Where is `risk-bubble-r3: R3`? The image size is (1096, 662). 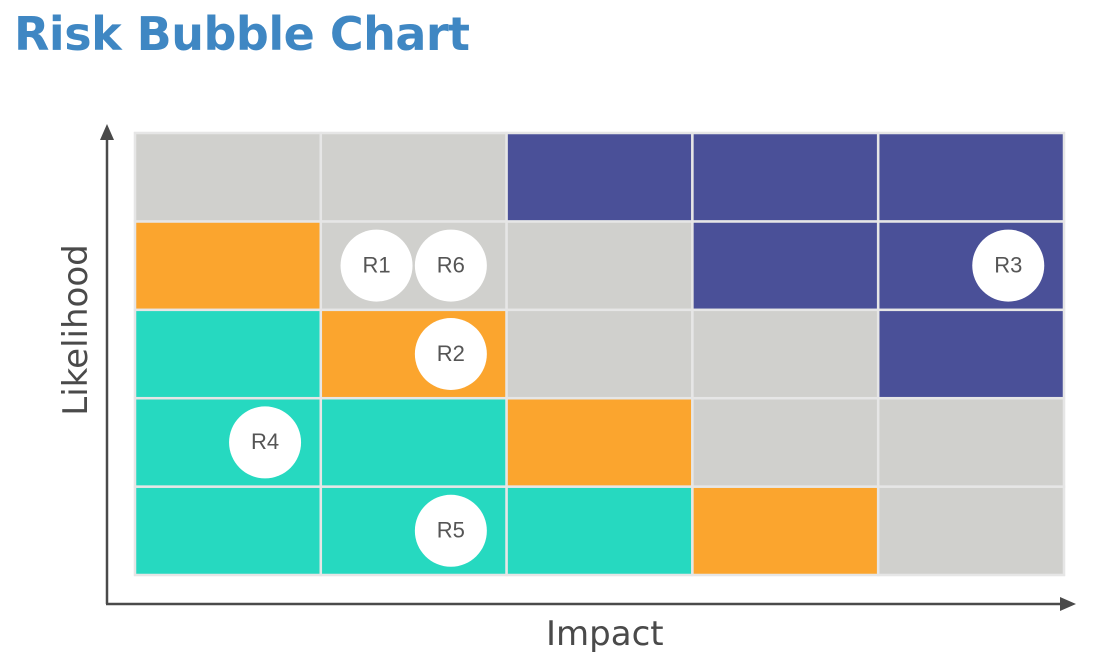
risk-bubble-r3: R3 is located at coordinates (1008, 265).